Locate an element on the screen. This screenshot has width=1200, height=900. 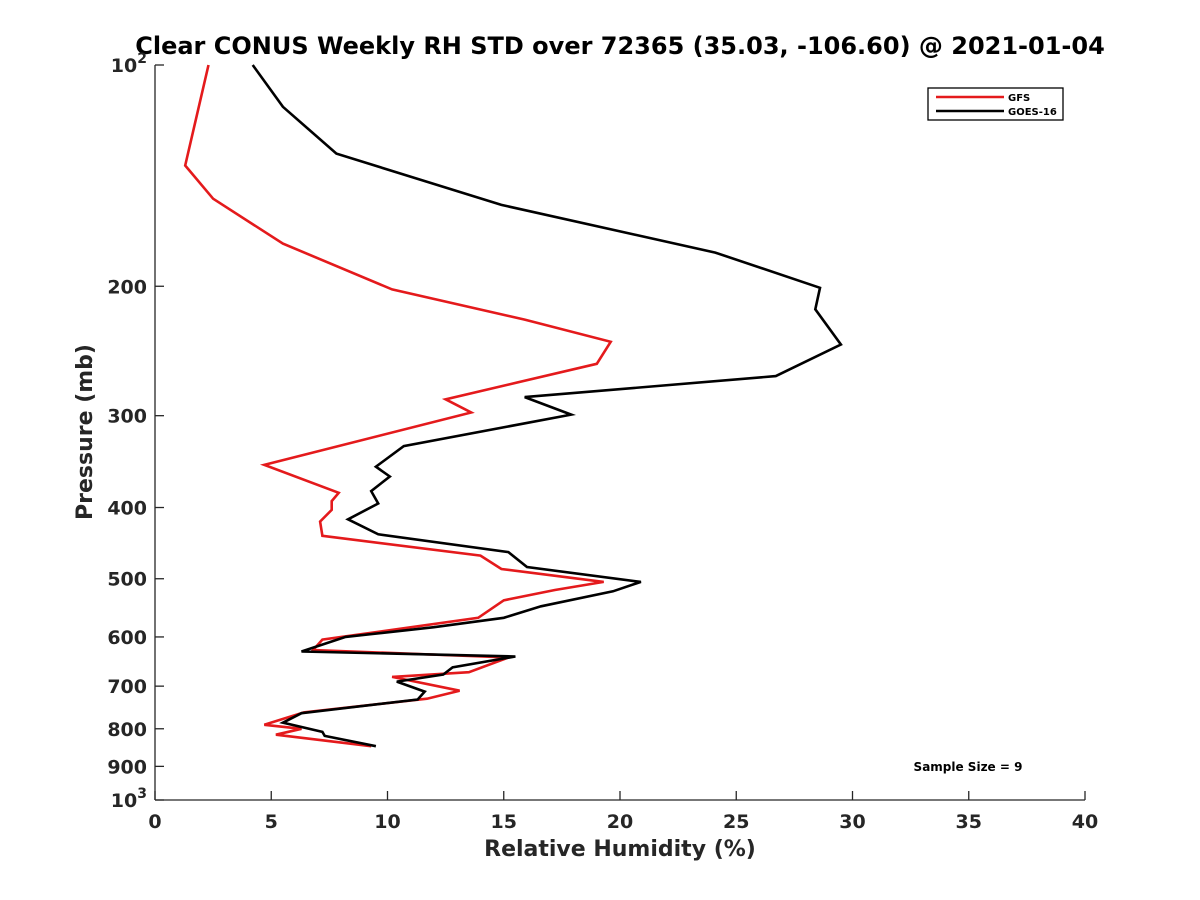
x-tick-label: 5 is located at coordinates (271, 822).